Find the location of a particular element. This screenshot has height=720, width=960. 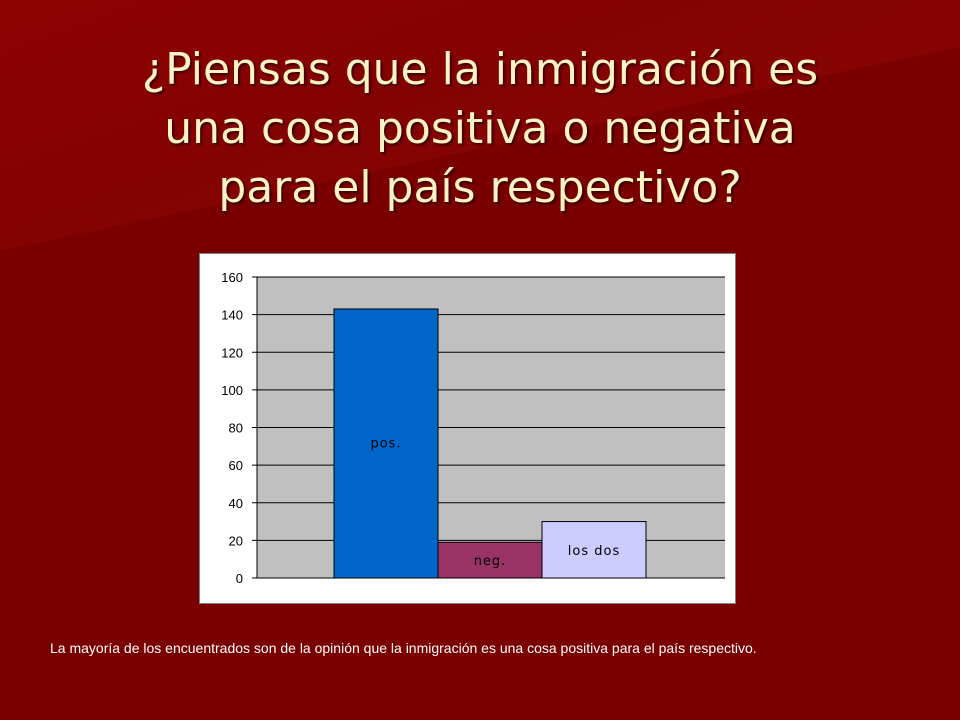

y-tick-label: 160 is located at coordinates (232, 277).